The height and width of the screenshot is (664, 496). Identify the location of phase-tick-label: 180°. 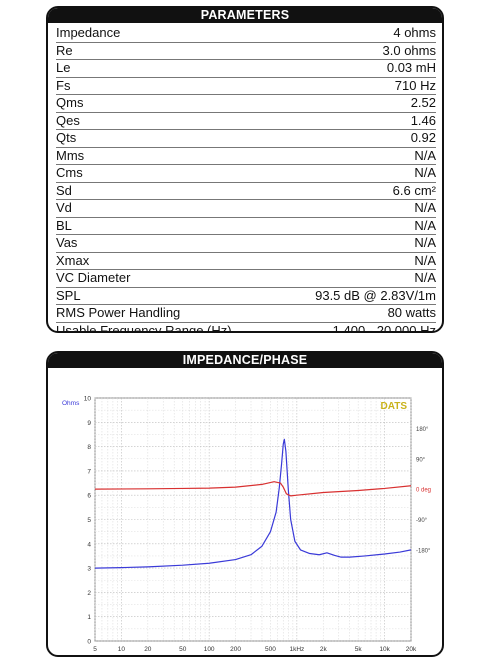
(422, 430).